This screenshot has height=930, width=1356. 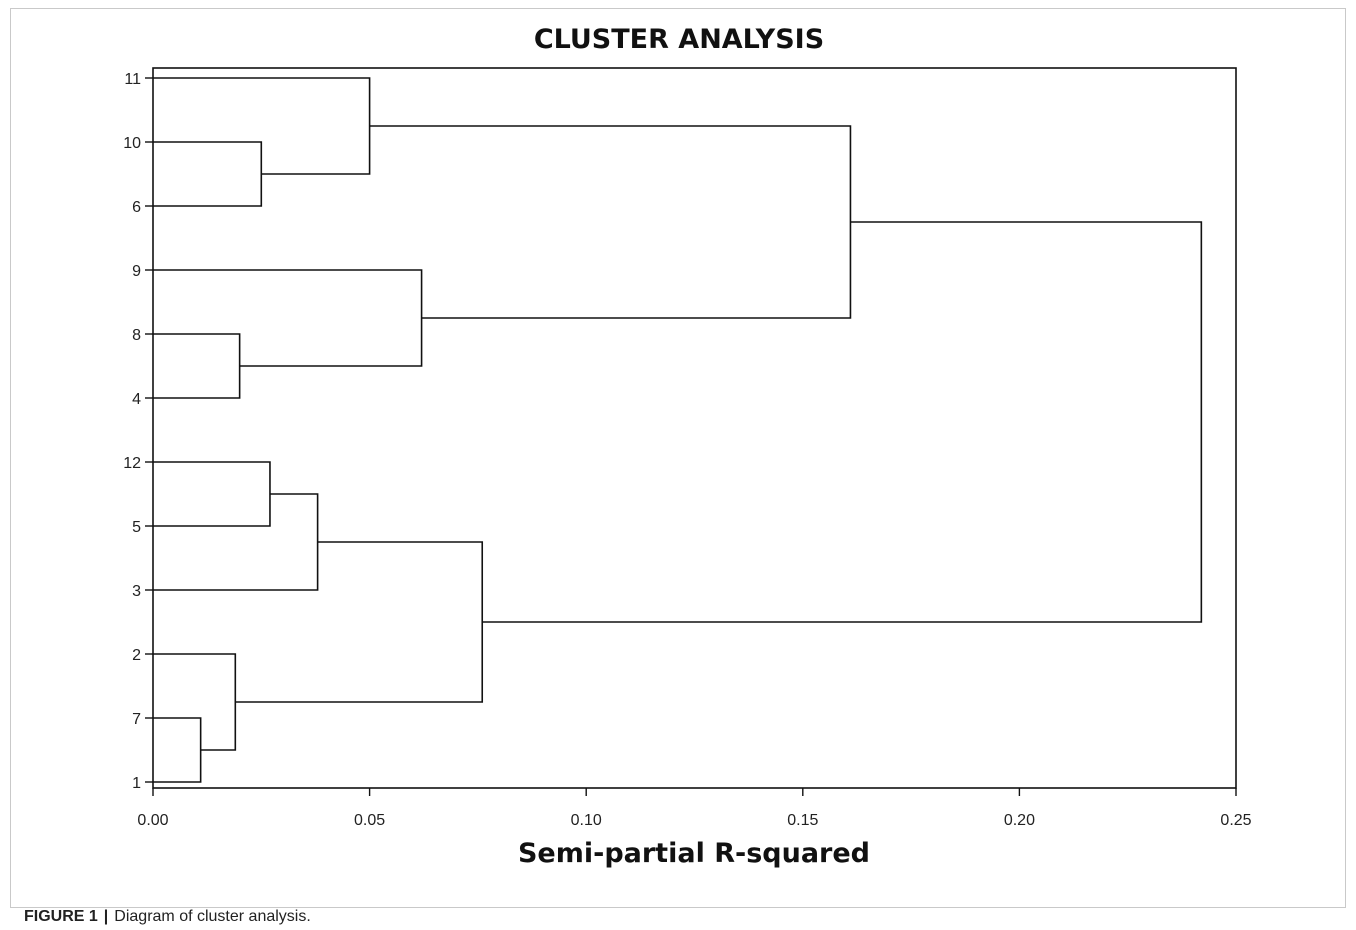 What do you see at coordinates (136, 719) in the screenshot?
I see `leaf-label-7: 7` at bounding box center [136, 719].